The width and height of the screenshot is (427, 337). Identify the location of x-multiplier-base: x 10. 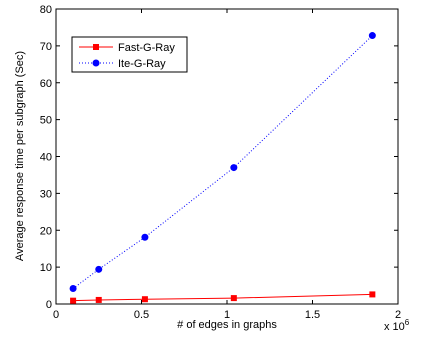
(394, 327).